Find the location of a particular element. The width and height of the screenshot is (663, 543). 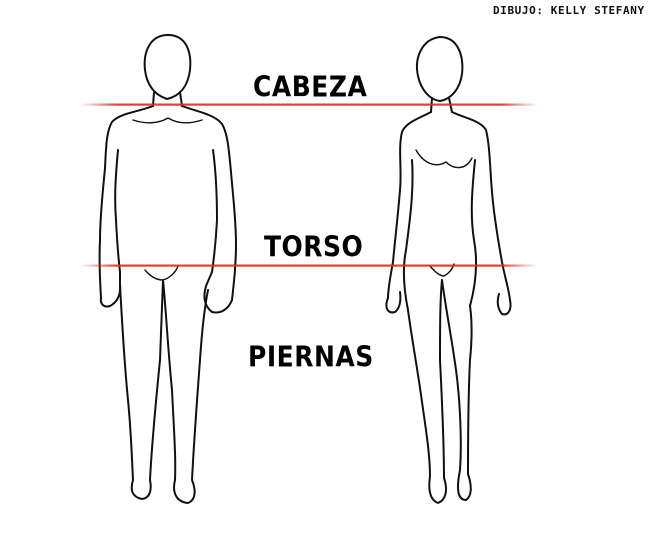

male-legs is located at coordinates (164, 391).